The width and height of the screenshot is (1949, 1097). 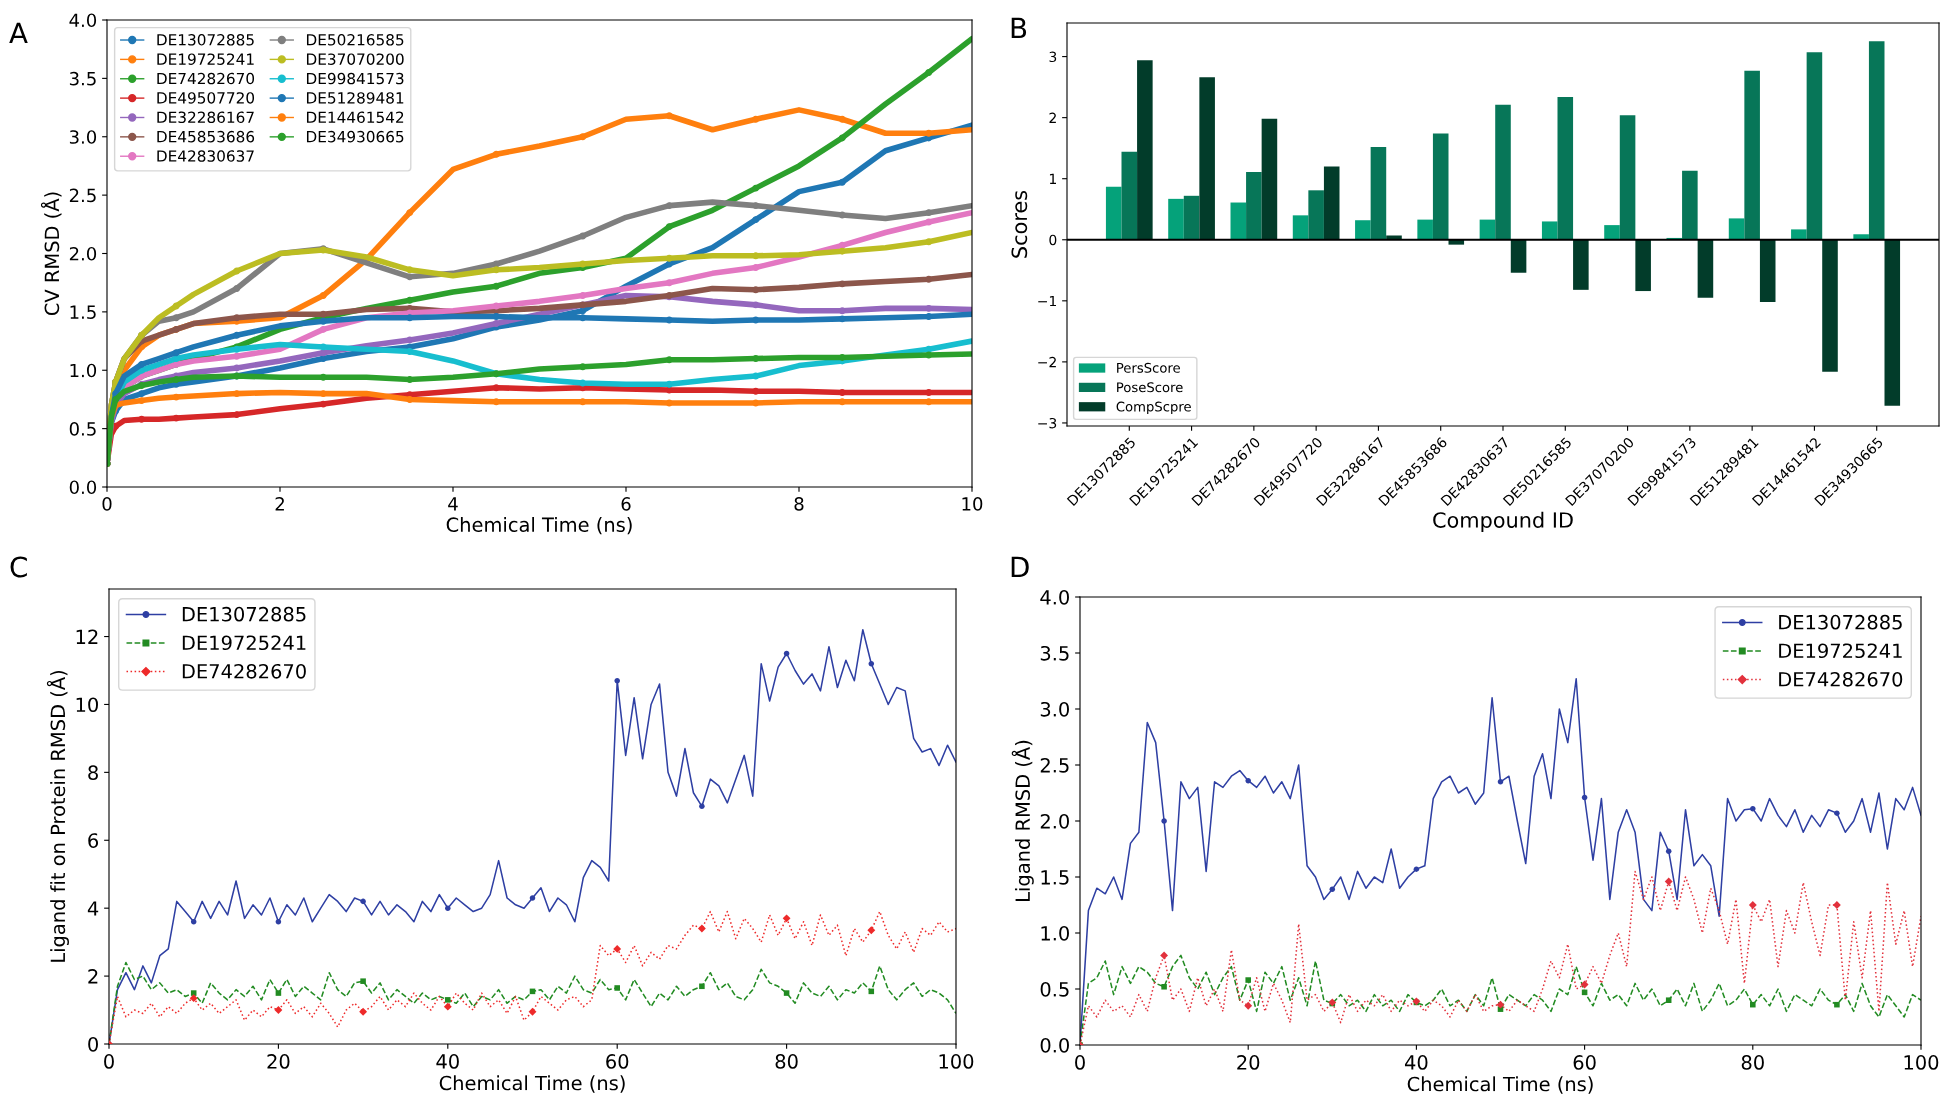 I want to click on legend-label: PersScore, so click(x=1148, y=367).